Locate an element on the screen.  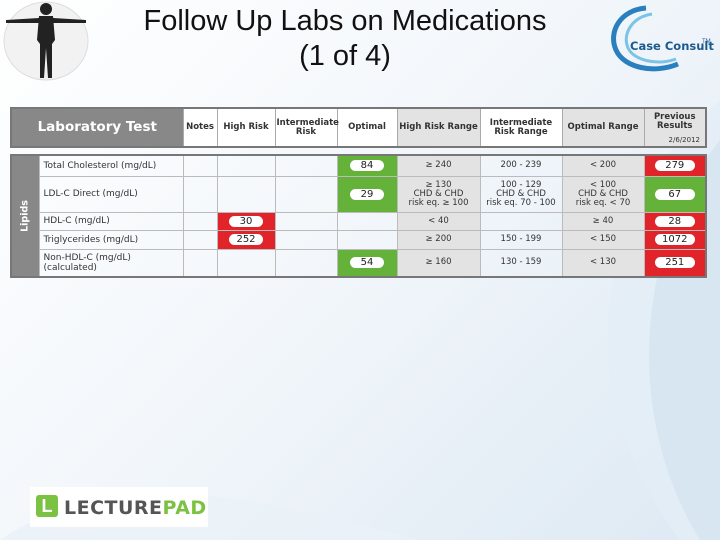
group-label-cell: Lipids is located at coordinates (25, 216).